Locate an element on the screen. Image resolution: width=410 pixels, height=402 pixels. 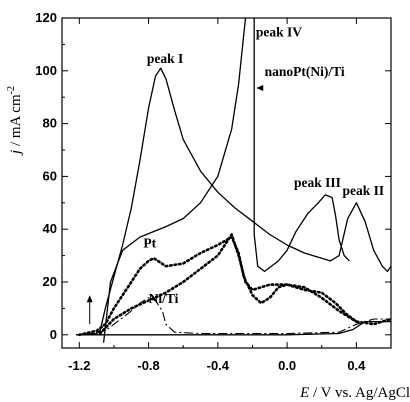
y-tick-label-6: 120 is located at coordinates (46, 17).